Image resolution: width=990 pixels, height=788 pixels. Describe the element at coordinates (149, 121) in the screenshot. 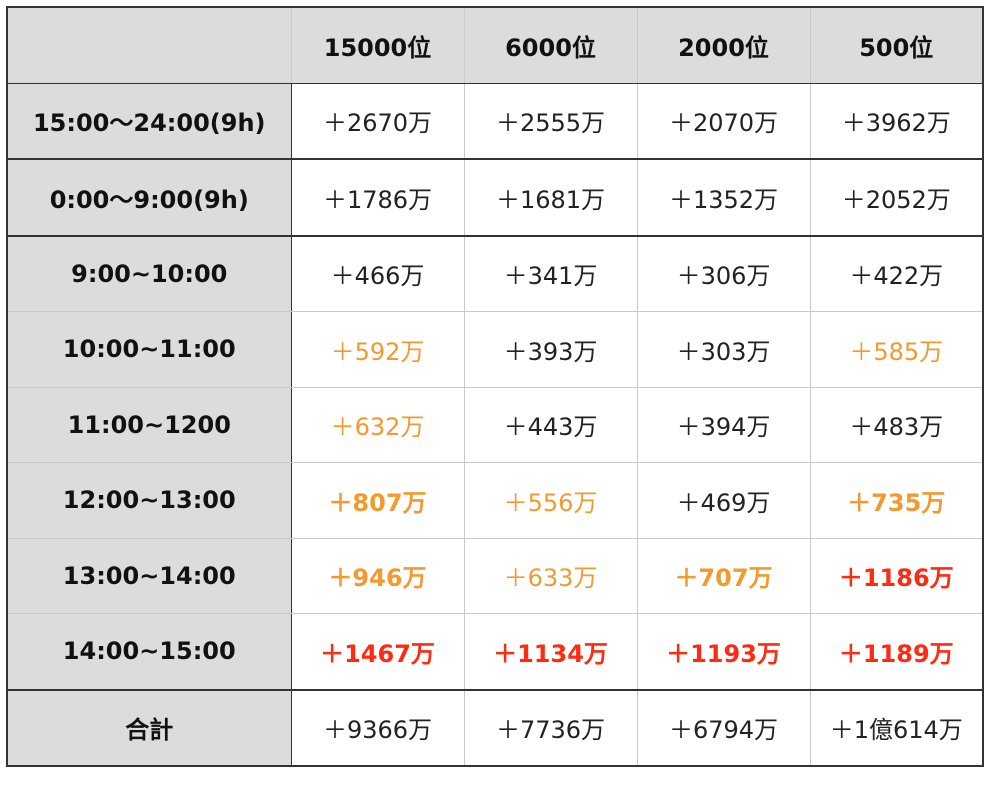

I see `row-label: 15:00〜24:00(9h)` at that location.